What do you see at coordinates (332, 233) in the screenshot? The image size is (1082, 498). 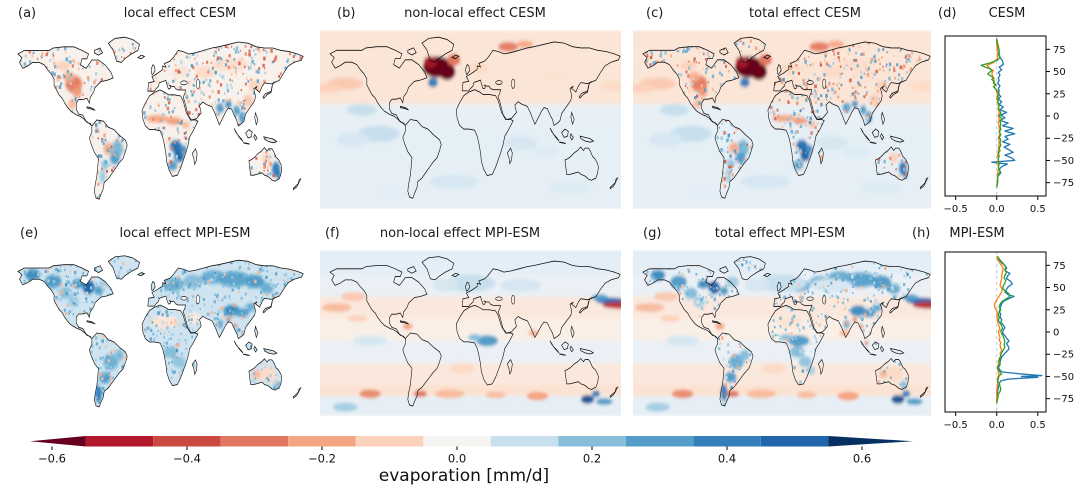 I see `panel-f-label: (f)` at bounding box center [332, 233].